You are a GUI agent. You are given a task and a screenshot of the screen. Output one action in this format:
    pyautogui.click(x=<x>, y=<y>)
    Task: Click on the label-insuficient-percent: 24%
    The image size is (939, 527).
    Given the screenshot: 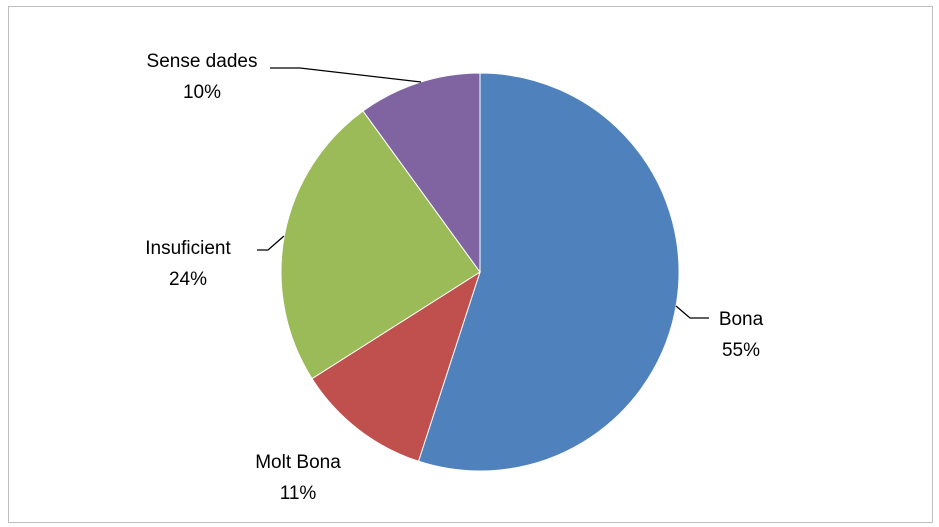 What is the action you would take?
    pyautogui.click(x=188, y=279)
    